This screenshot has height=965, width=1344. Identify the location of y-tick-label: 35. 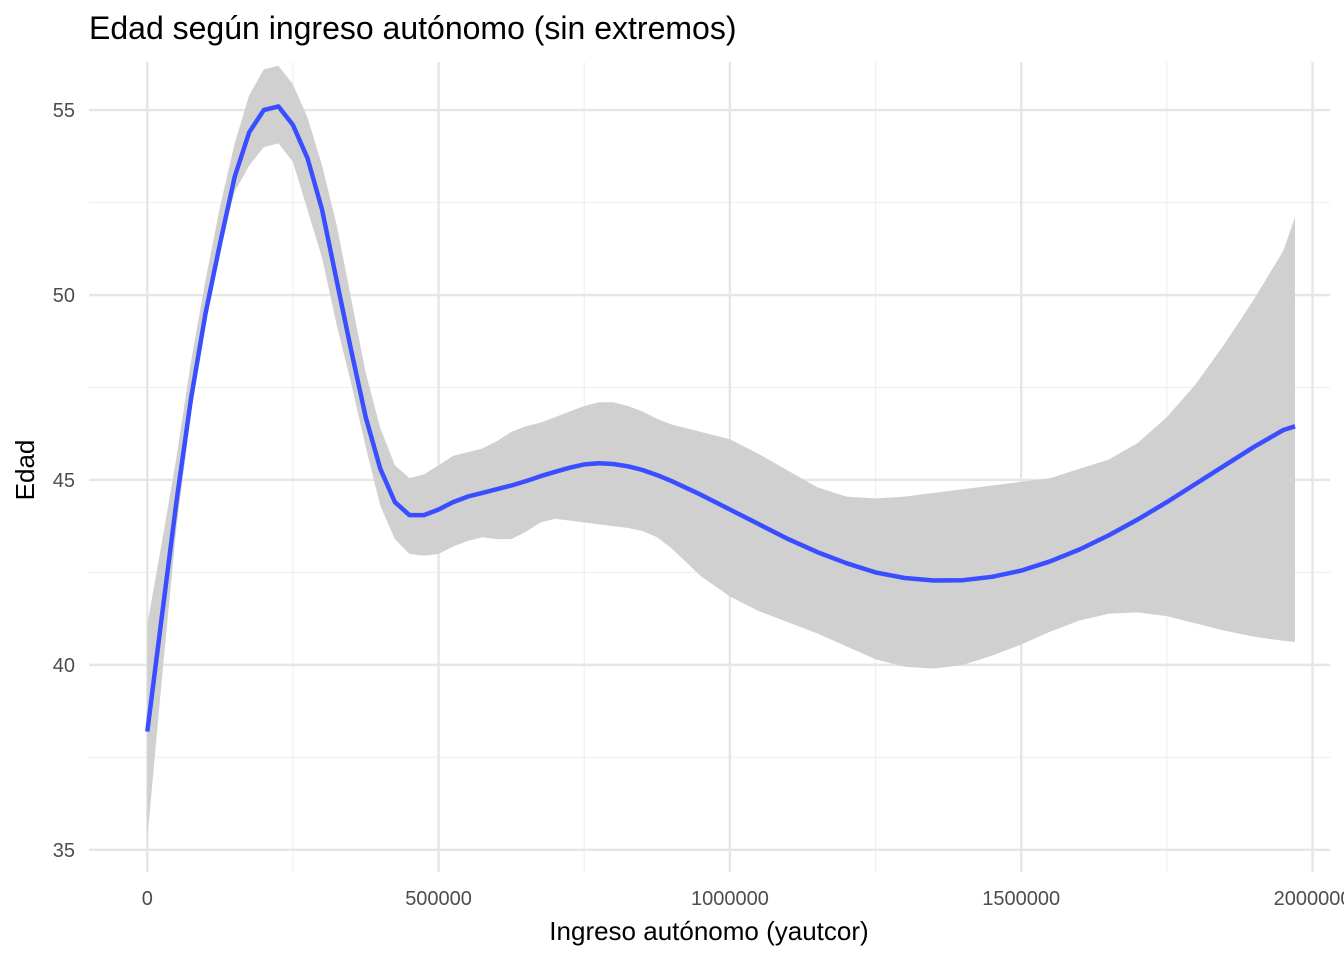
(64, 851).